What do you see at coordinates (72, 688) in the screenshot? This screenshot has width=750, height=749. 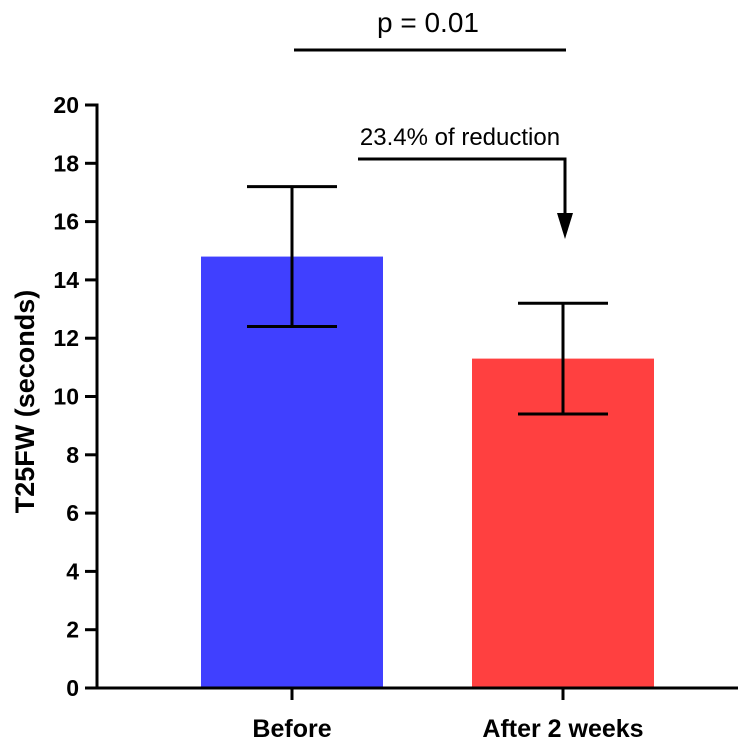 I see `y-tick-label: 0` at bounding box center [72, 688].